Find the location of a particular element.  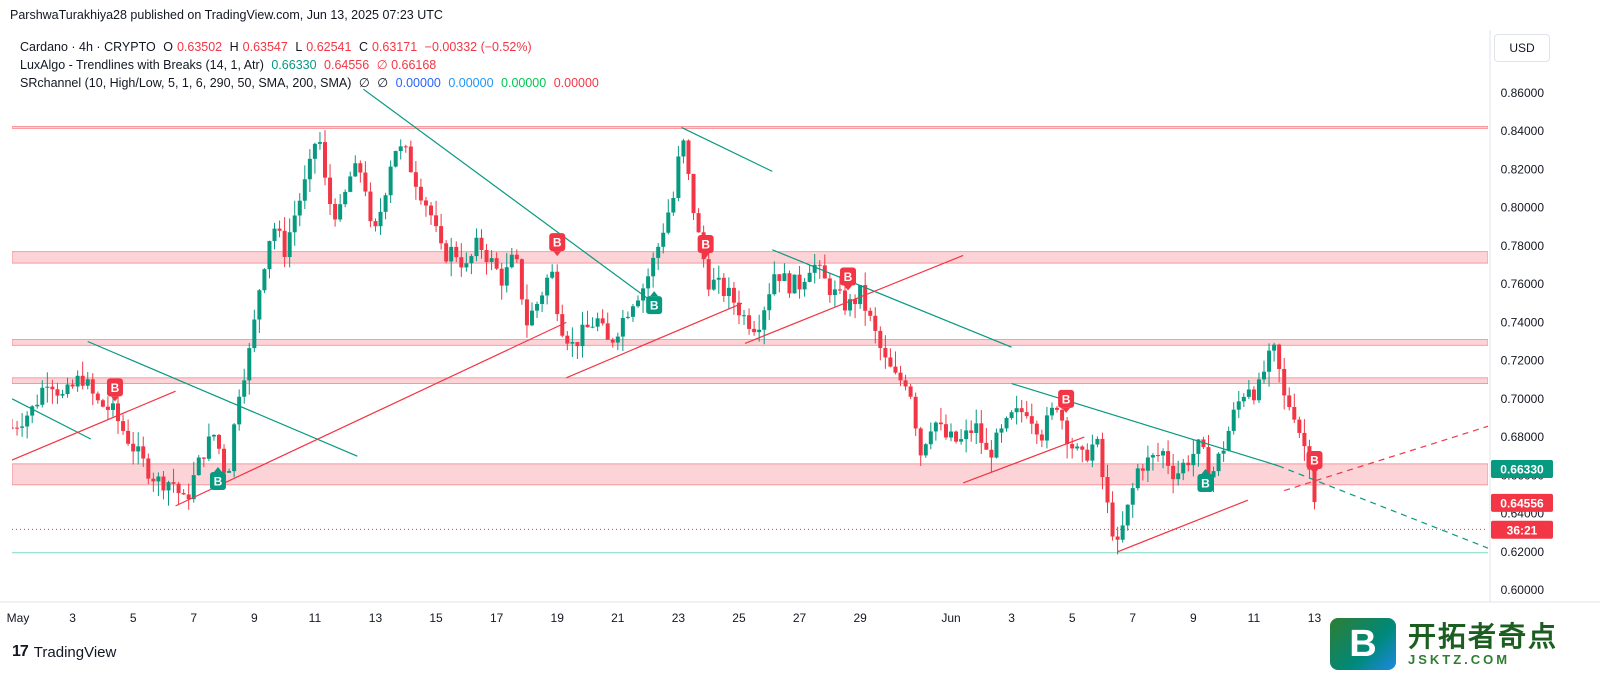

watermark-title: 开拓者奇点 is located at coordinates (1483, 636).